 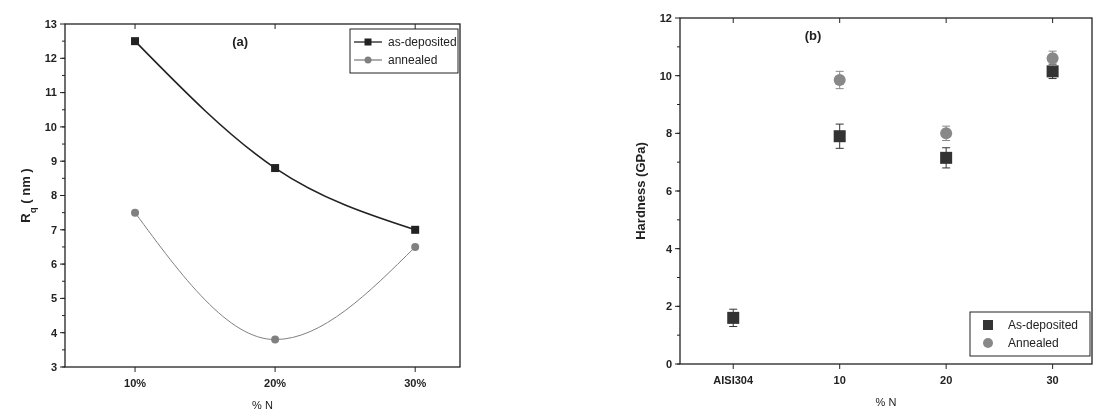 What do you see at coordinates (422, 42) in the screenshot?
I see `legend-label: as-deposited` at bounding box center [422, 42].